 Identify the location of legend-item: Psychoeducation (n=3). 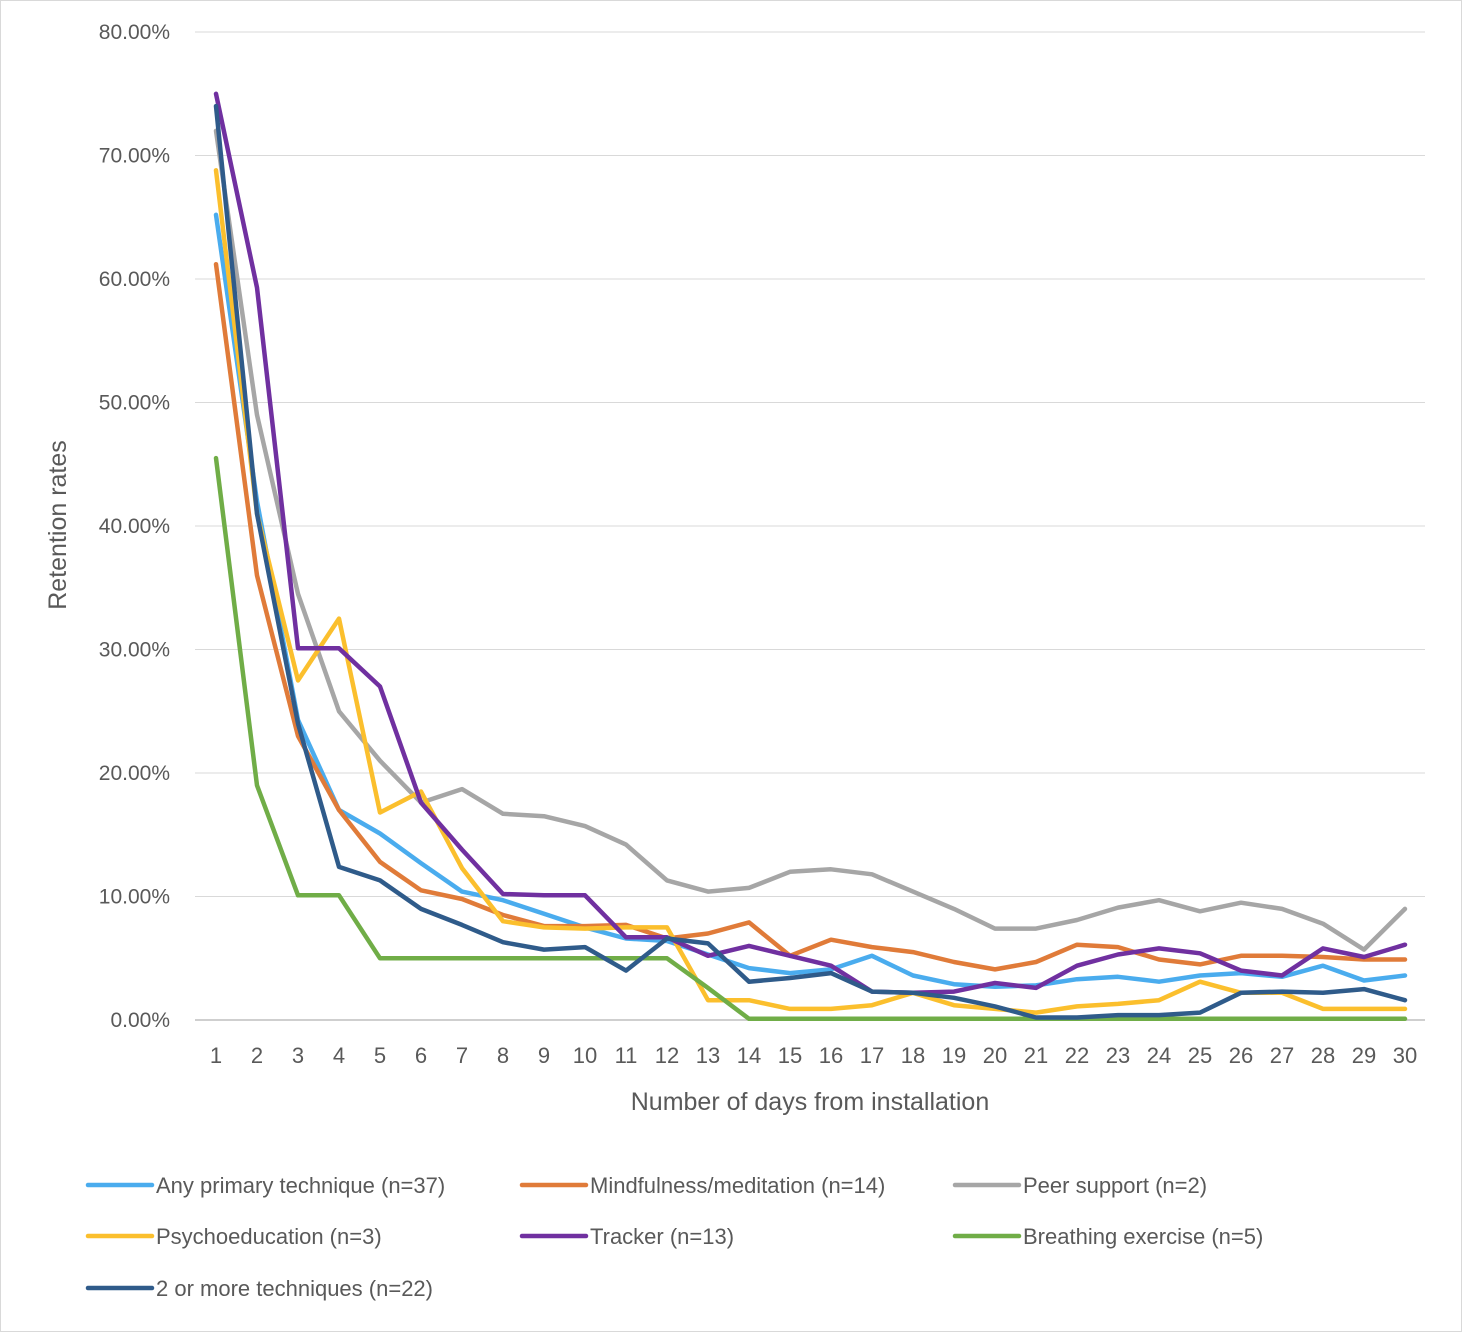
(233, 1236).